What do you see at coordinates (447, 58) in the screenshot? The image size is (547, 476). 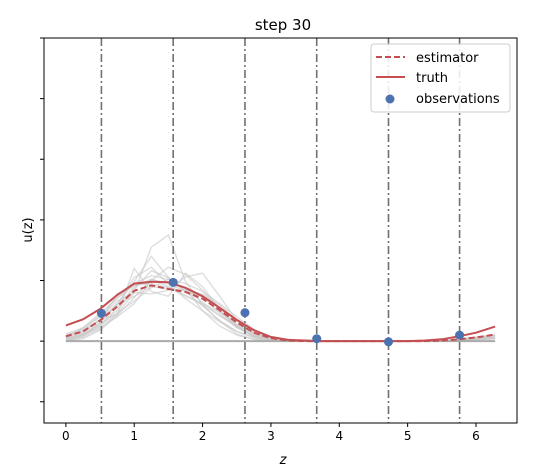 I see `legend-estimator-label: estimator` at bounding box center [447, 58].